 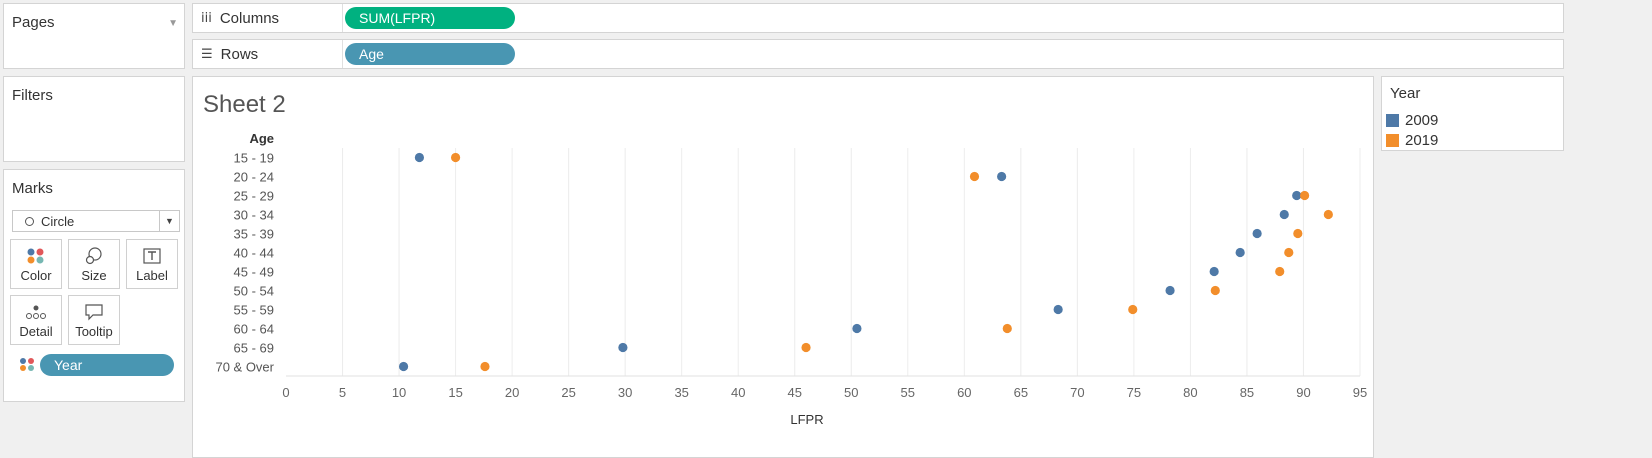 What do you see at coordinates (94, 331) in the screenshot?
I see `tooltip-button-label: Tooltip` at bounding box center [94, 331].